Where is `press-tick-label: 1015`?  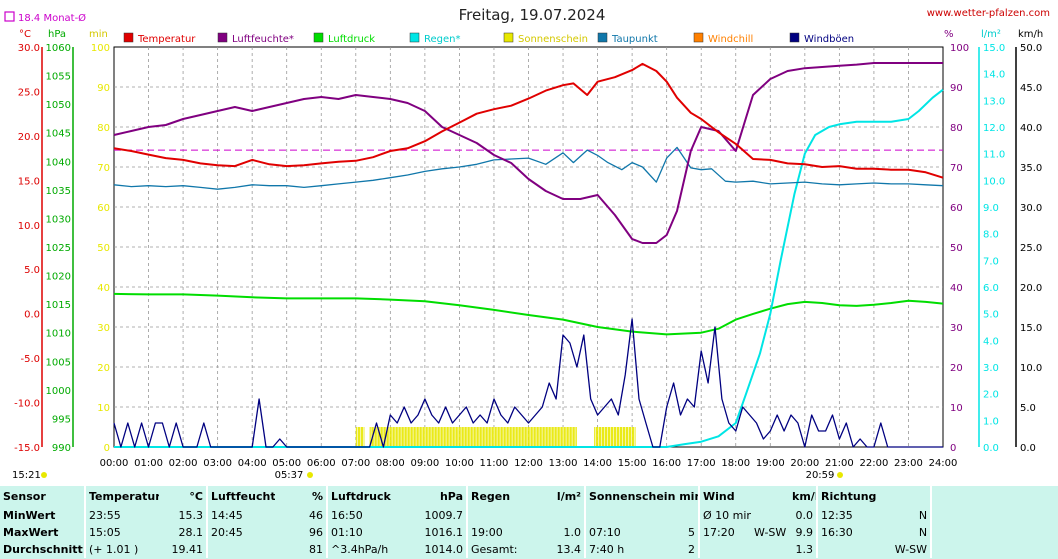 press-tick-label: 1015 is located at coordinates (58, 305).